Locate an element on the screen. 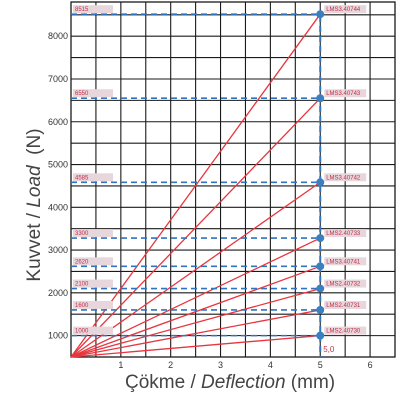 This screenshot has height=400, width=401. x-tick-label: 6 is located at coordinates (370, 365).